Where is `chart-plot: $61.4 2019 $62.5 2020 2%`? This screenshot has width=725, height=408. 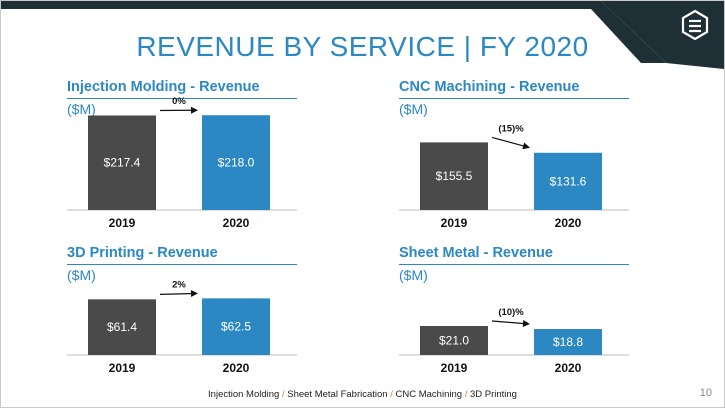
chart-plot: $61.4 2019 $62.5 2020 2% is located at coordinates (182, 327).